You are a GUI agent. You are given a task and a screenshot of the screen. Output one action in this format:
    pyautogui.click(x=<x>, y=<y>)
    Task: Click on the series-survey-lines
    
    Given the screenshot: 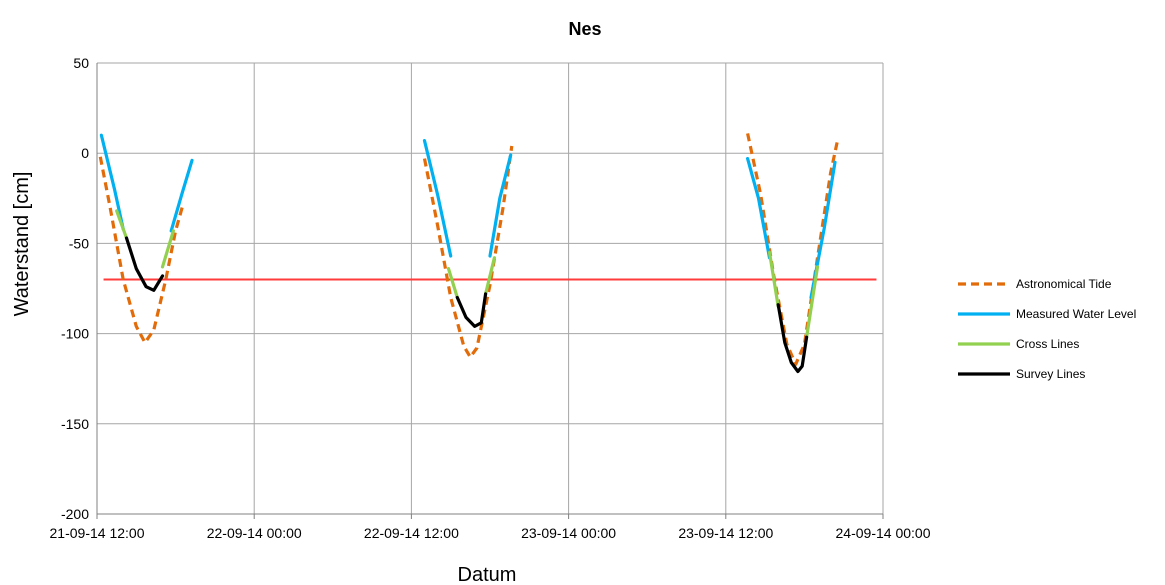 What is the action you would take?
    pyautogui.click(x=466, y=305)
    